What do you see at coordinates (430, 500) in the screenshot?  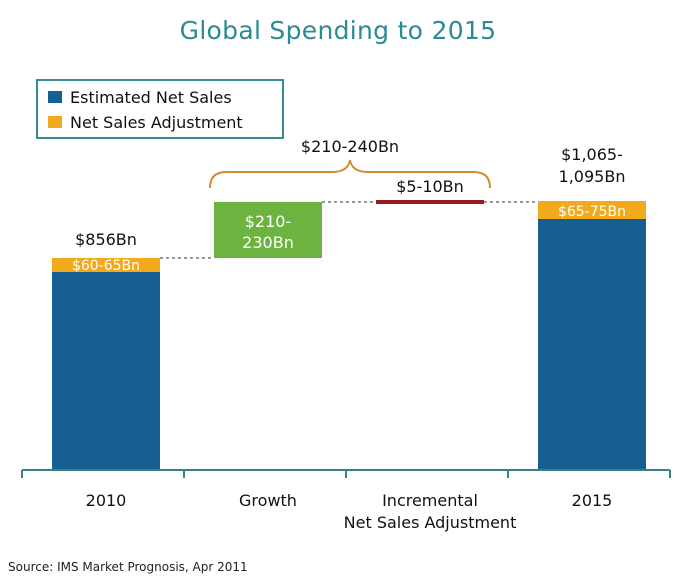 I see `x-label-incremental-line1: Incremental` at bounding box center [430, 500].